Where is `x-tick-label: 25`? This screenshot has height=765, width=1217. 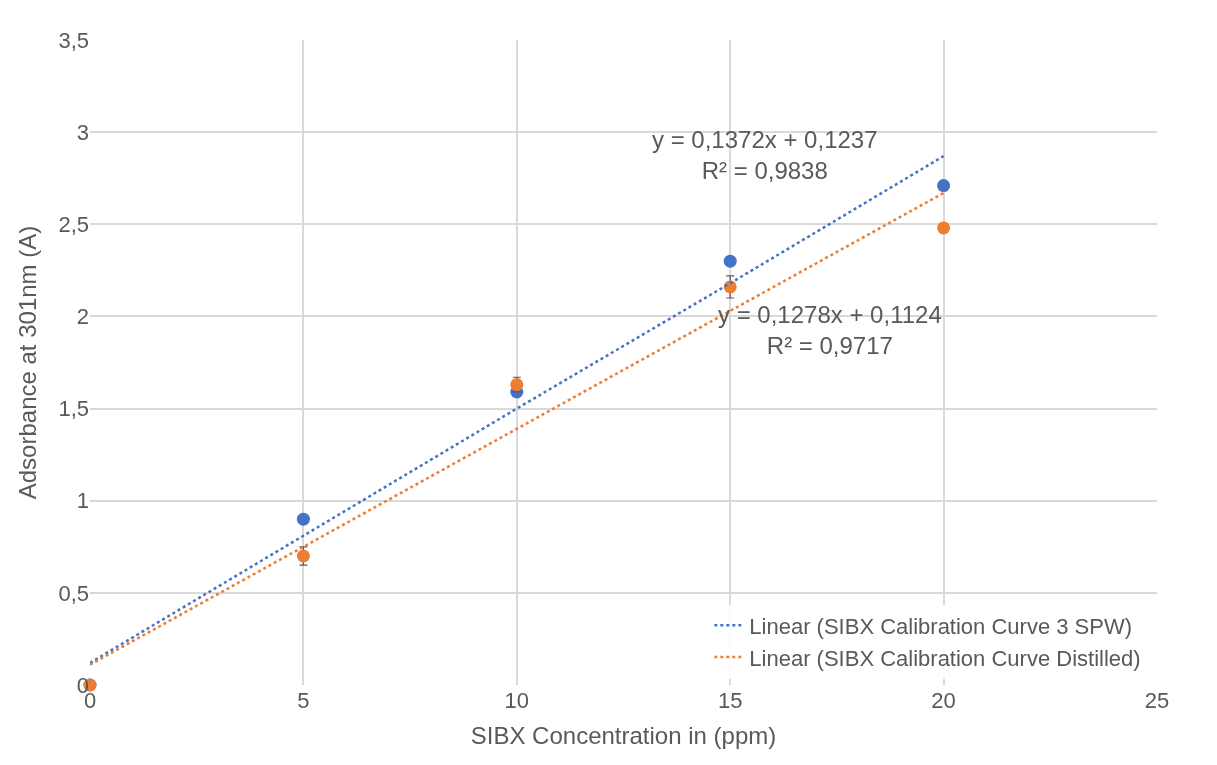
x-tick-label: 25 is located at coordinates (1157, 700).